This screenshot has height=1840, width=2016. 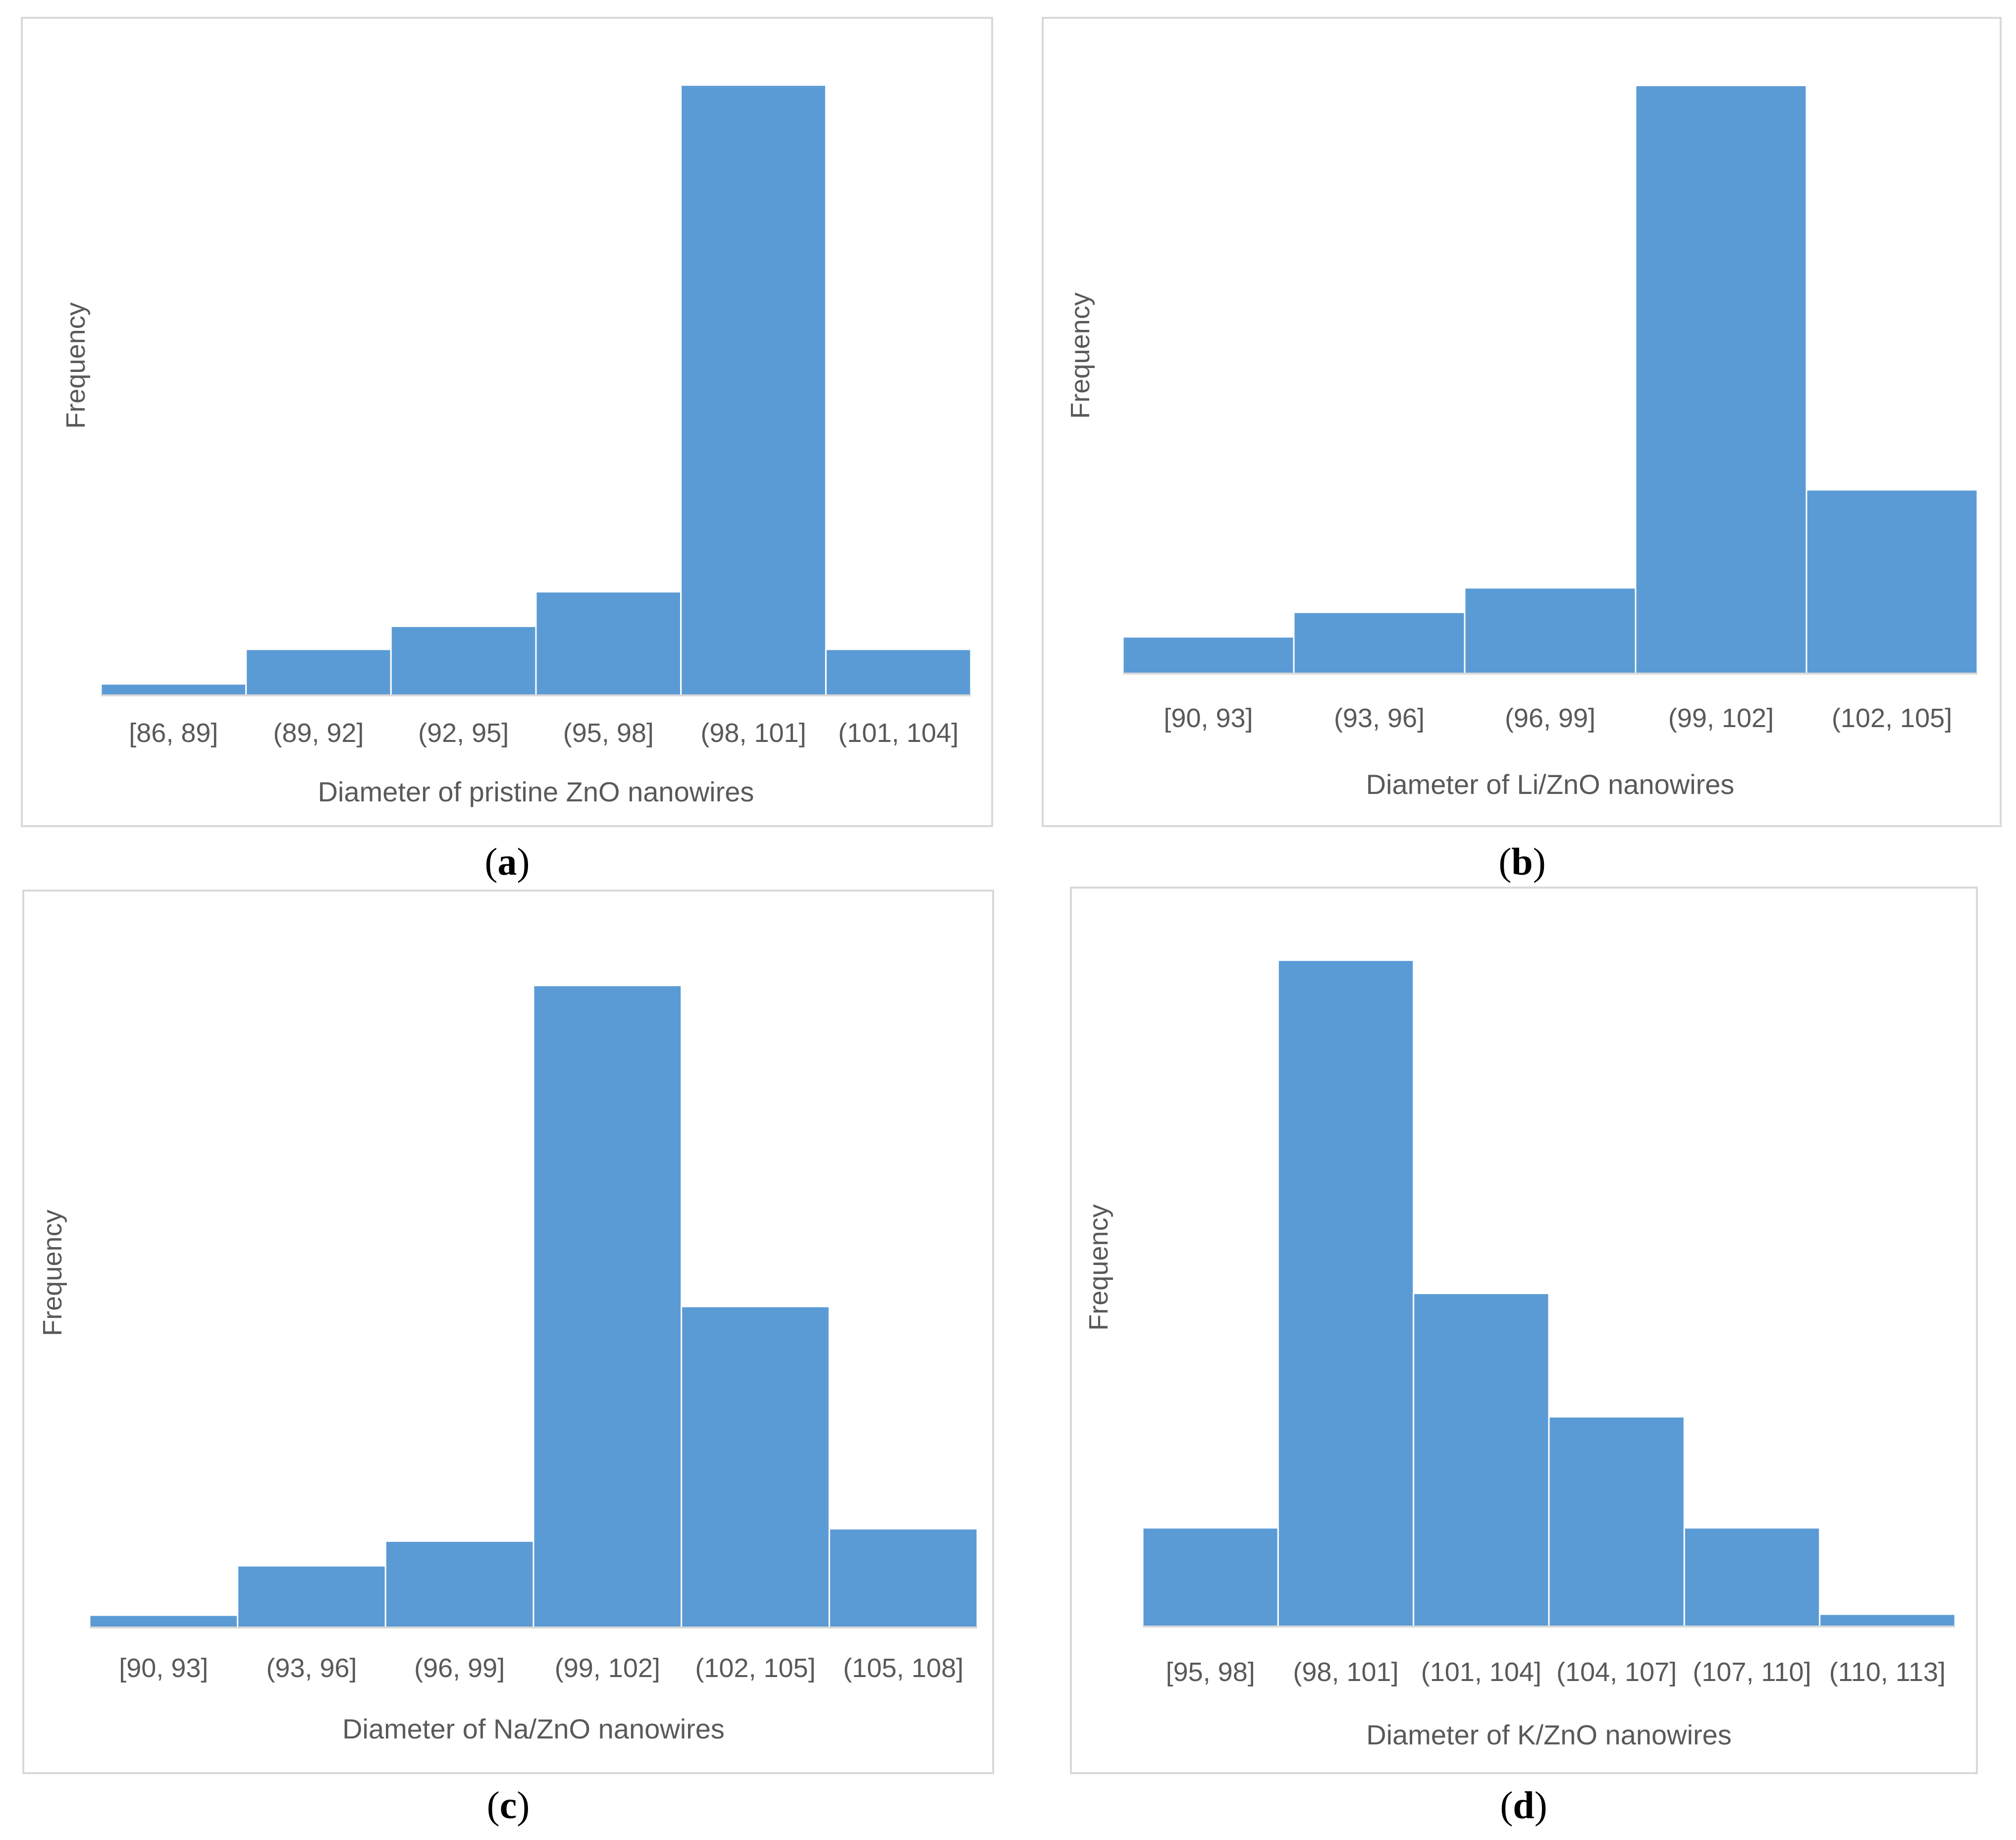 What do you see at coordinates (898, 733) in the screenshot?
I see `tick-label-a-5: (101, 104]` at bounding box center [898, 733].